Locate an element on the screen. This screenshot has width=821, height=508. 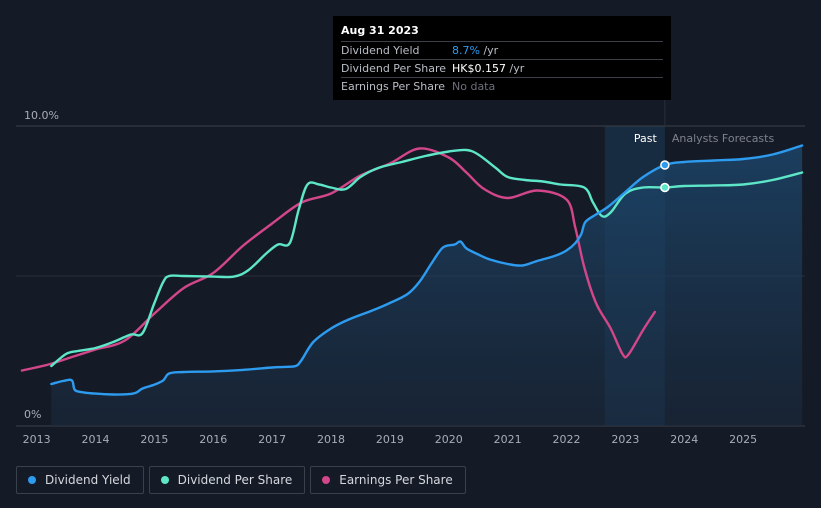
forecast-label: Analysts Forecasts is located at coordinates (723, 138).